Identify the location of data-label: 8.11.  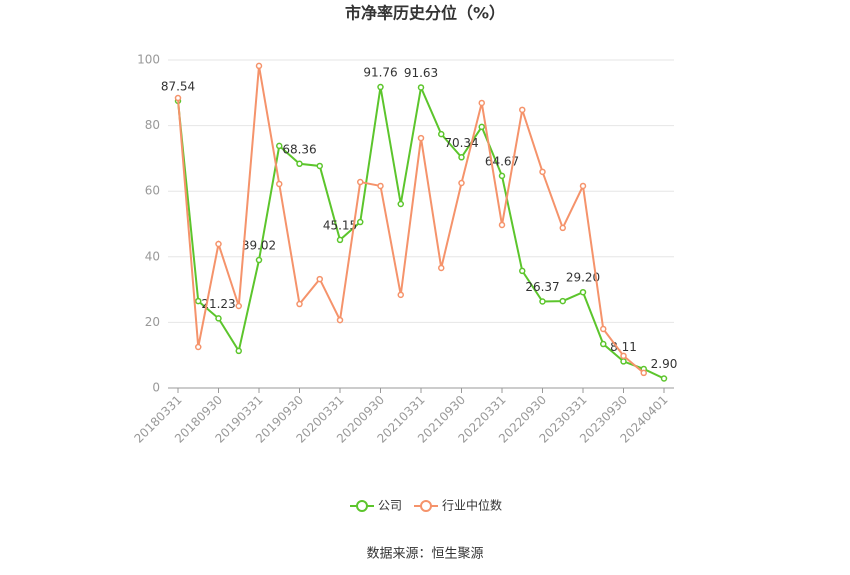
(623, 347).